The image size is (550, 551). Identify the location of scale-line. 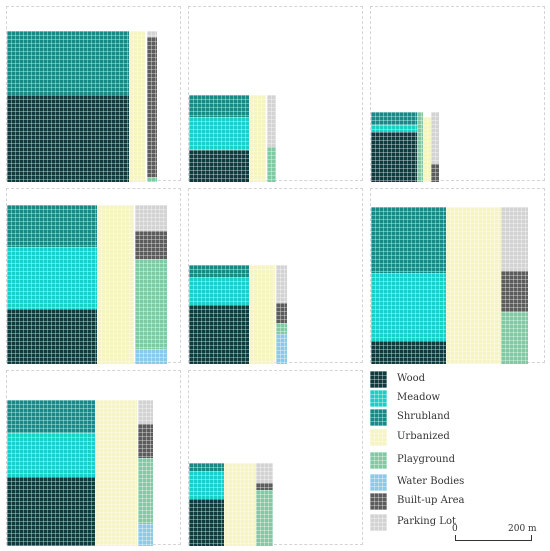
(493, 540).